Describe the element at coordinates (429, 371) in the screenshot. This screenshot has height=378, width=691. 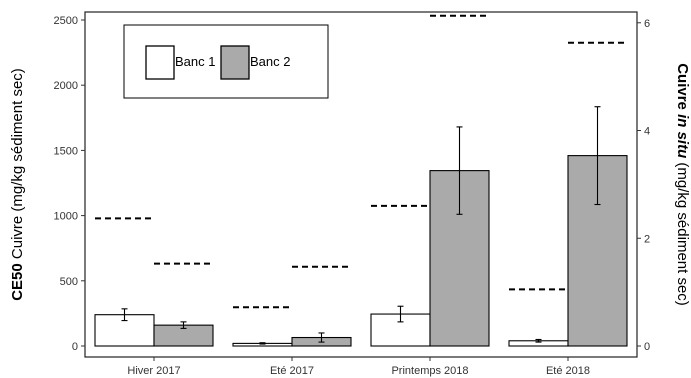
I see `x-tick-label: Printemps 2018` at that location.